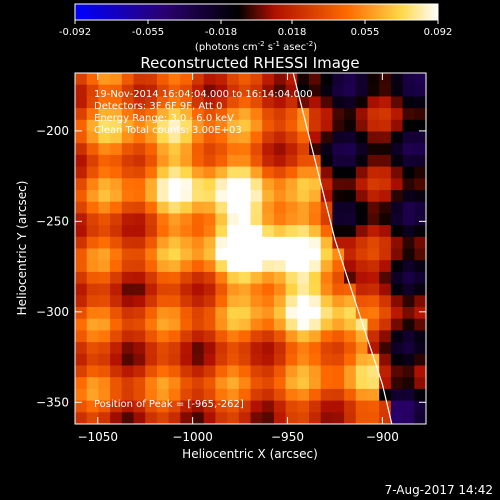 Image resolution: width=500 pixels, height=500 pixels. Describe the element at coordinates (382, 437) in the screenshot. I see `x-tick-label: −900` at that location.